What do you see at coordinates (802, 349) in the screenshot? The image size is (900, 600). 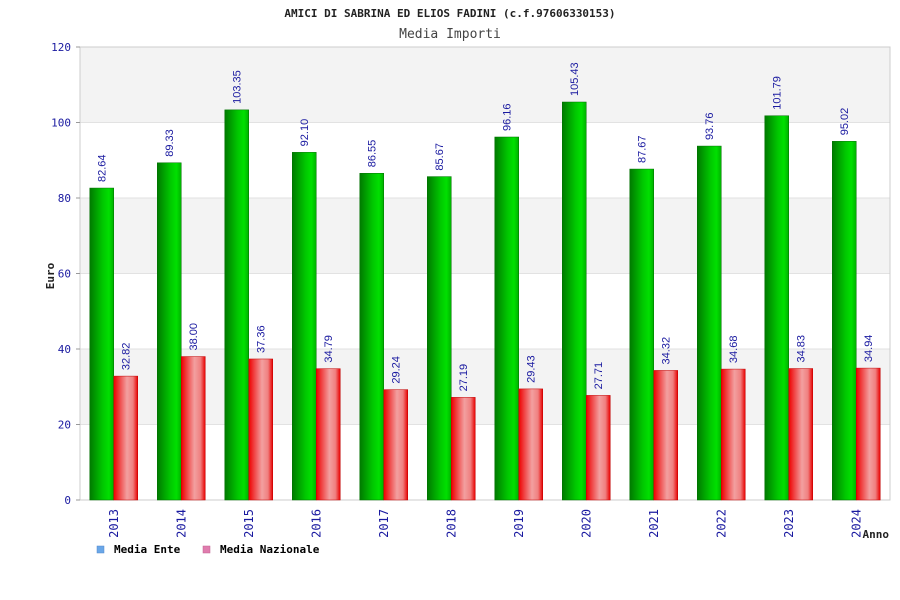 I see `value-label-media-nazionale: 34.83` at bounding box center [802, 349].